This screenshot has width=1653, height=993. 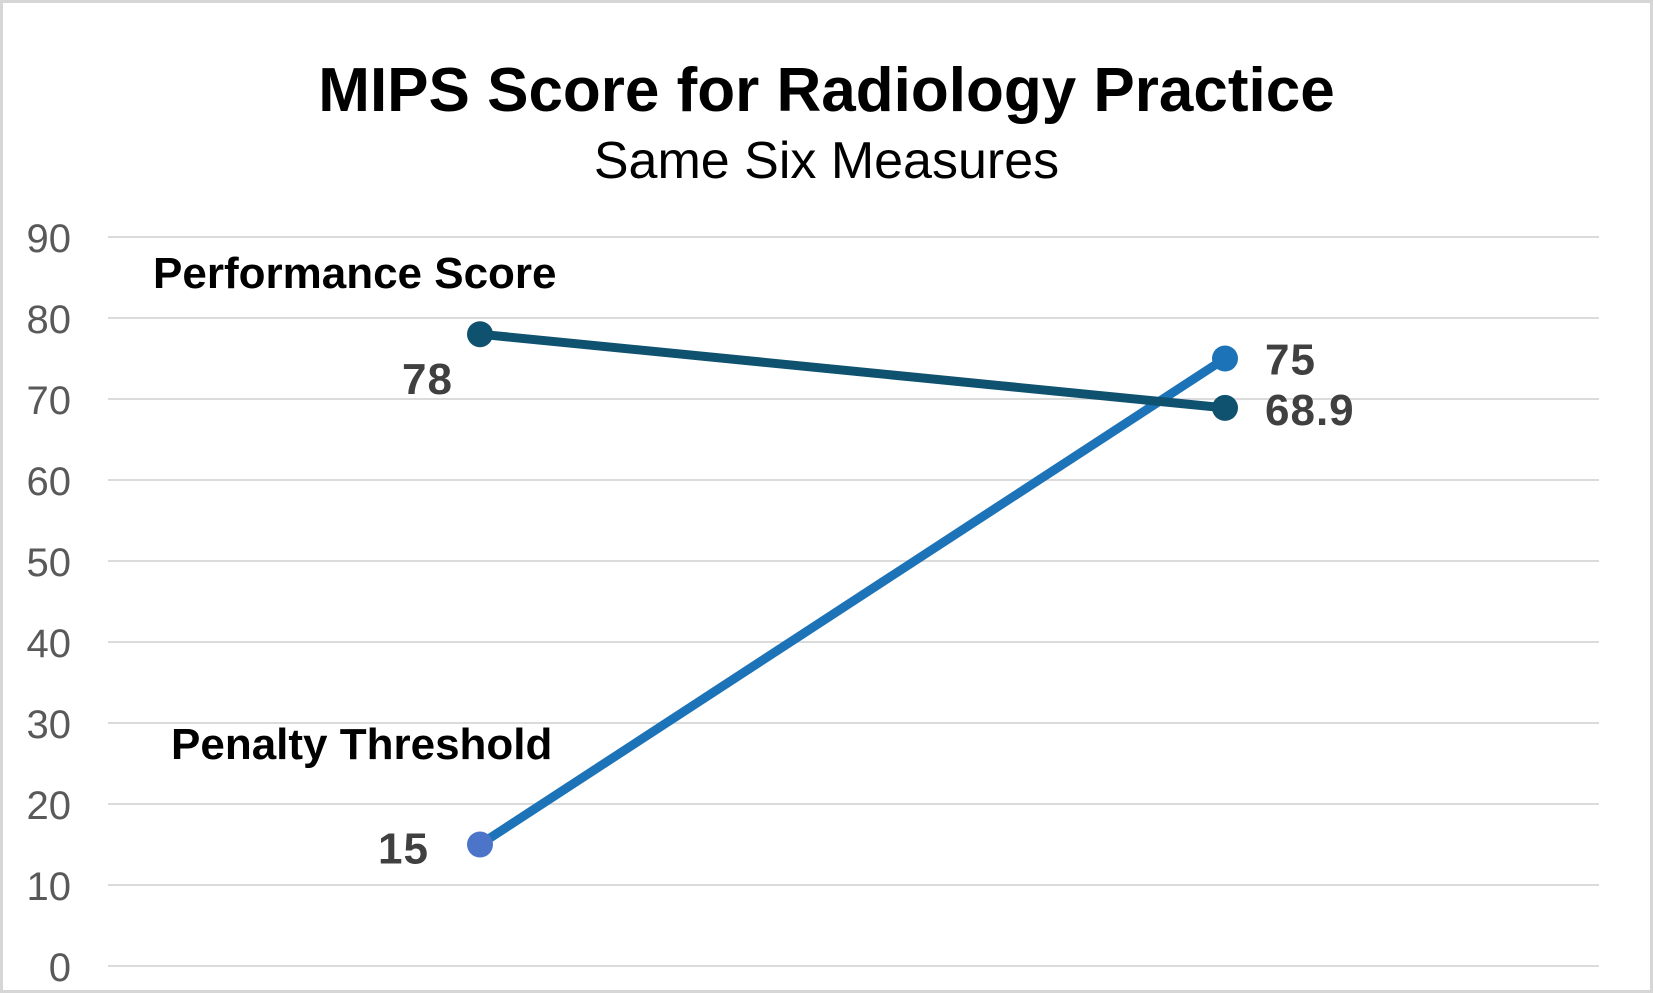 I want to click on y-tick-label-40: 40, so click(x=49, y=644).